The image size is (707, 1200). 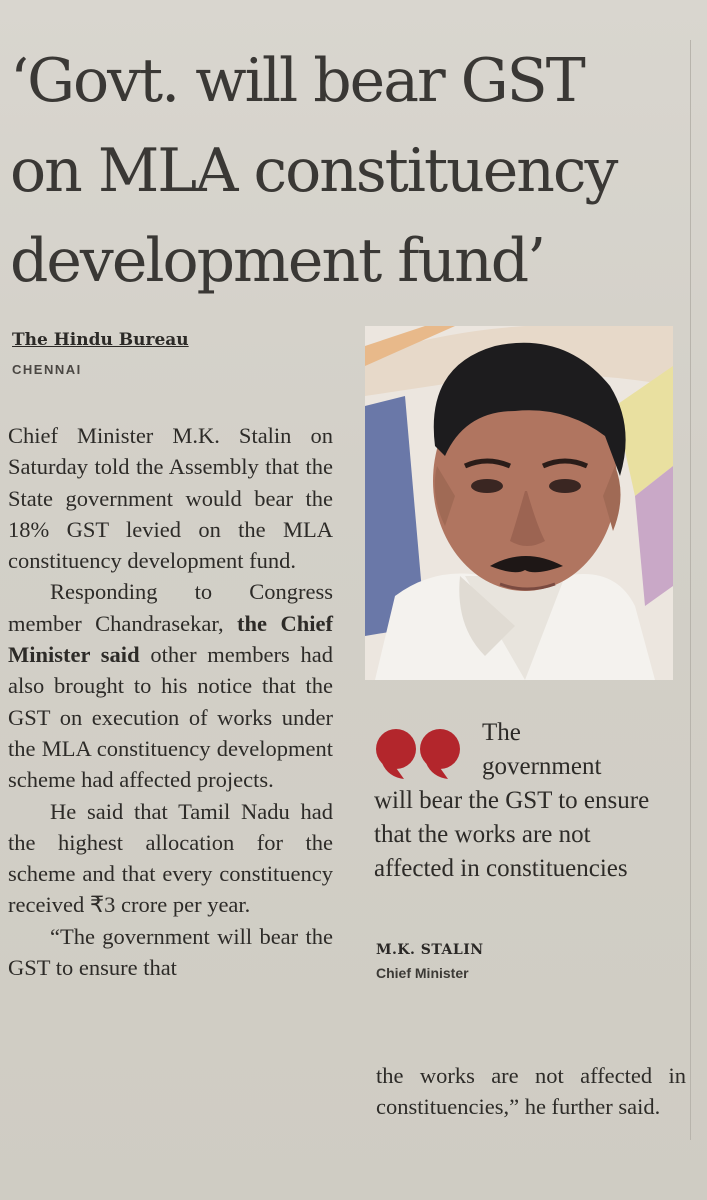 I want to click on portrait-illustration, so click(x=519, y=503).